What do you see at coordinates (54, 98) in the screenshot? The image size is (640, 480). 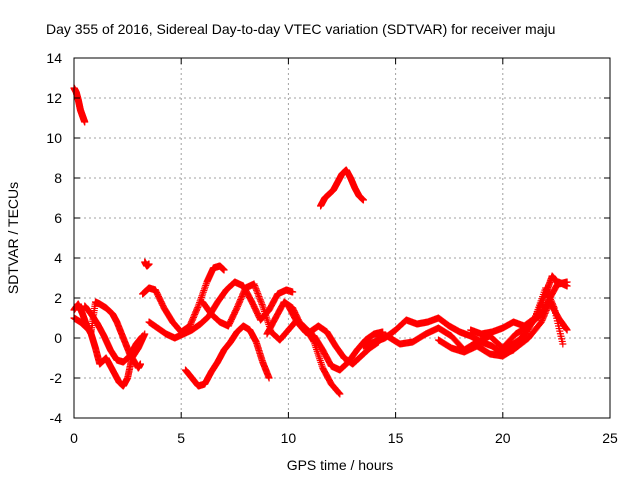 I see `y-tick-label: 12` at bounding box center [54, 98].